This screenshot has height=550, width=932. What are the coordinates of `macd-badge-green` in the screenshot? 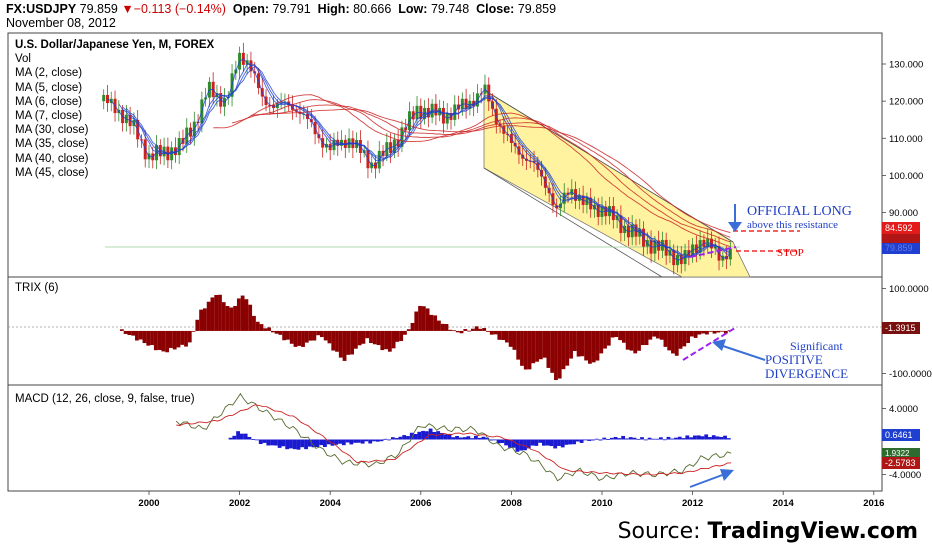 It's located at (901, 452).